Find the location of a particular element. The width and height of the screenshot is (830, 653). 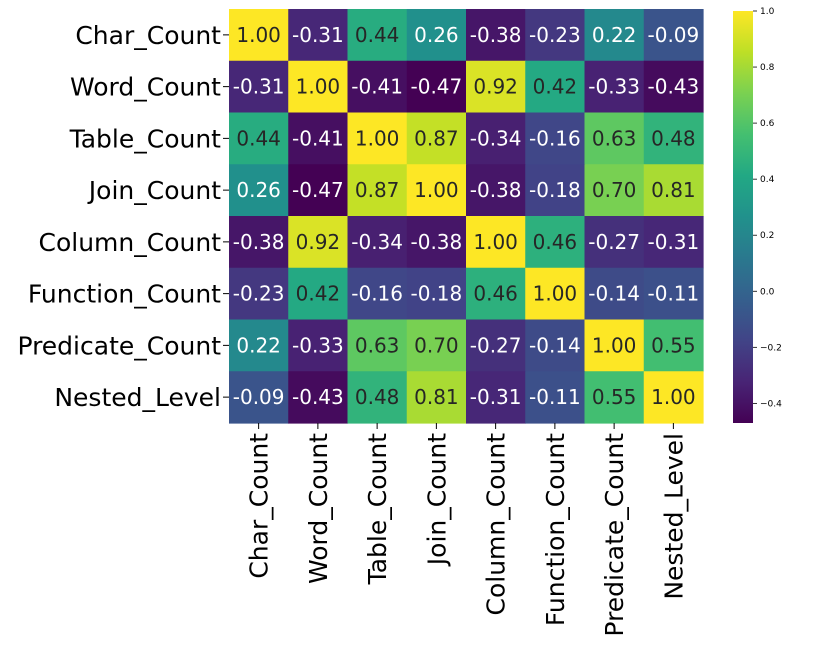

cell-value-label: -0.14 is located at coordinates (555, 345).